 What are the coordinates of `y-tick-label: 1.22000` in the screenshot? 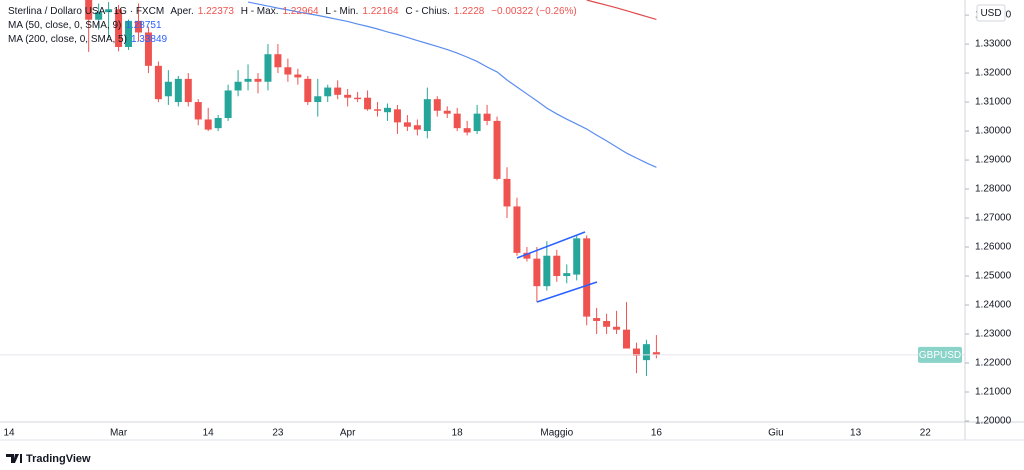 It's located at (993, 363).